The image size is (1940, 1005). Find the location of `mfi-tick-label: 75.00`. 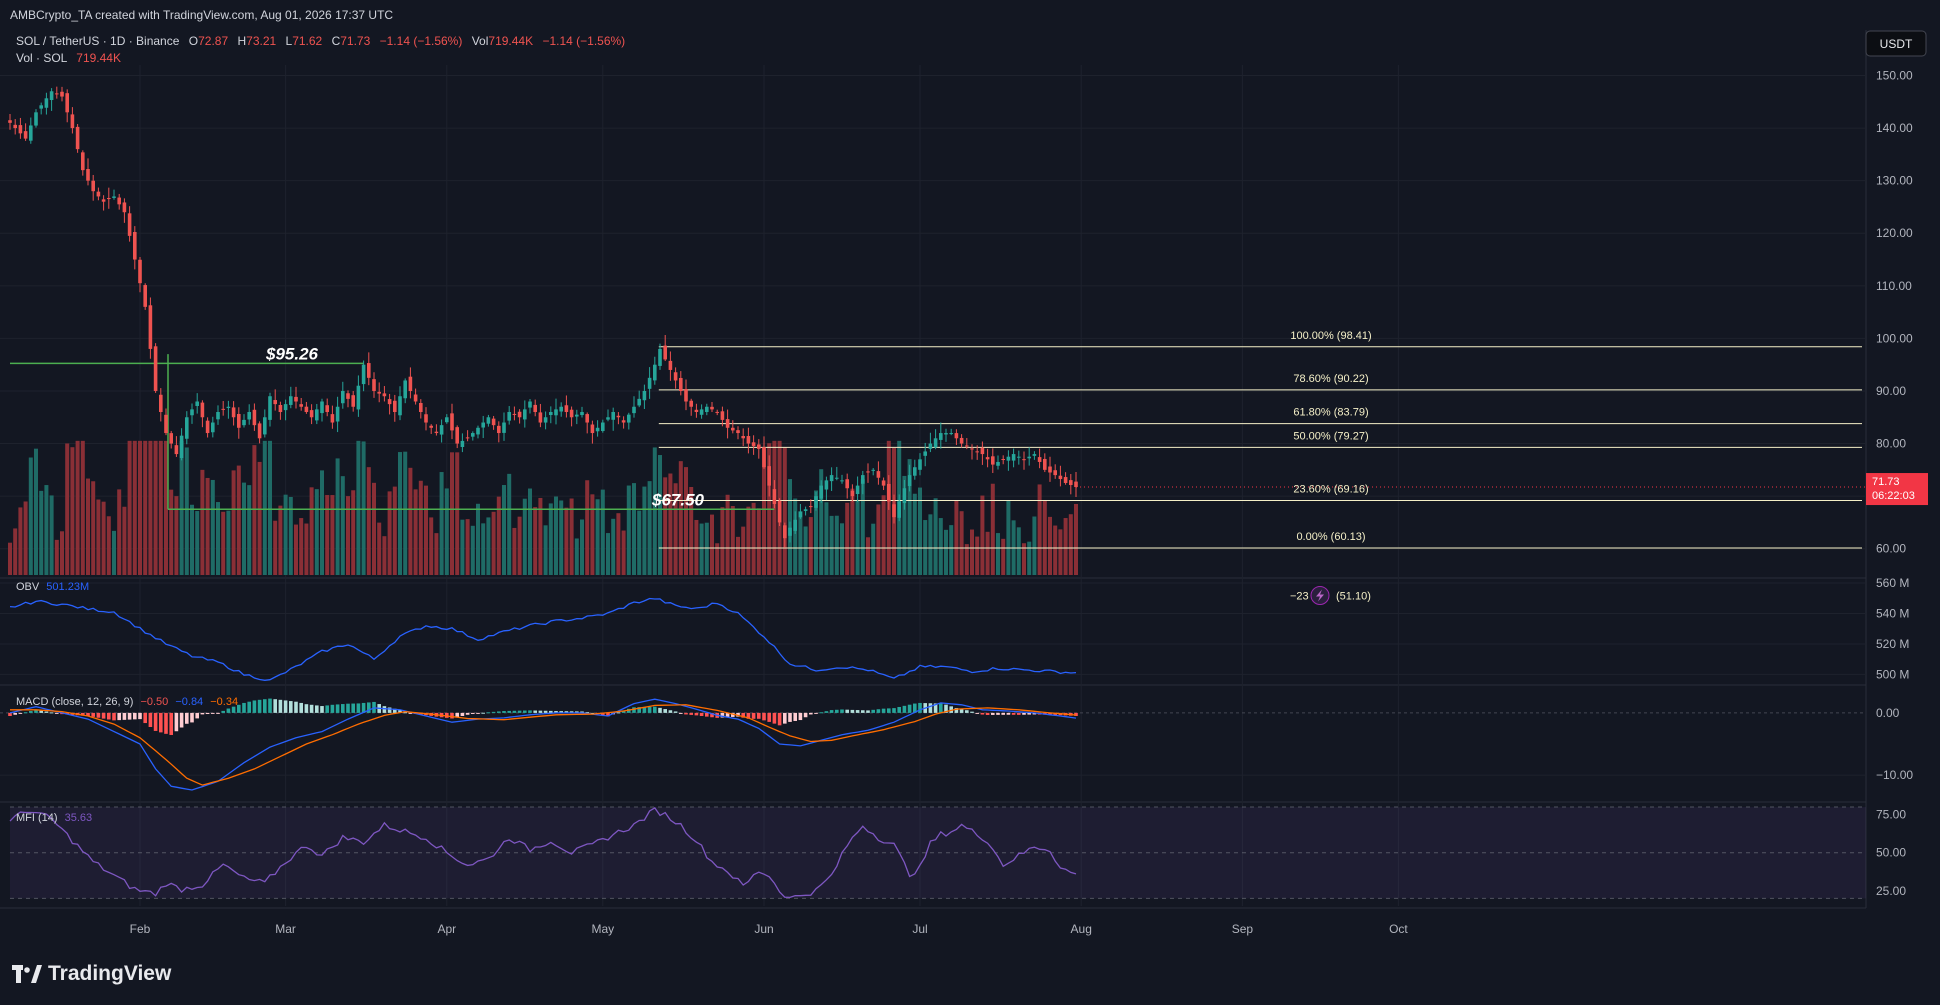

mfi-tick-label: 75.00 is located at coordinates (1891, 815).